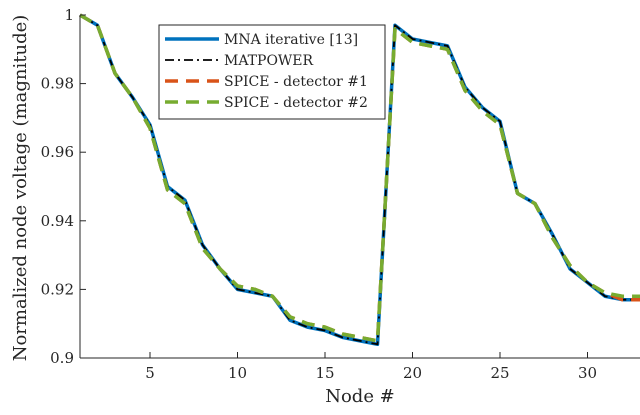 Image resolution: width=640 pixels, height=415 pixels. I want to click on x-tick-label: 20, so click(412, 373).